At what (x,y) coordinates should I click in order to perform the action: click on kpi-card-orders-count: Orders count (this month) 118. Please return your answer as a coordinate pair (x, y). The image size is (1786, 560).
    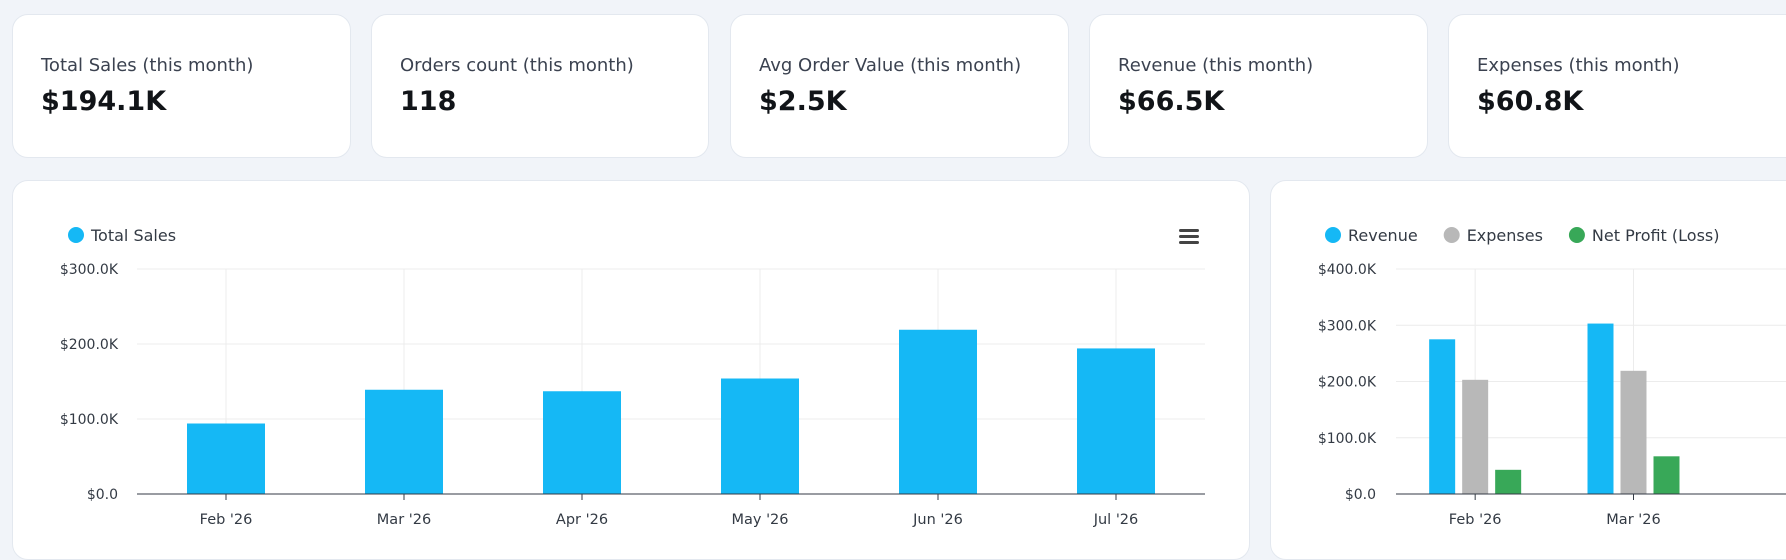
    Looking at the image, I should click on (540, 86).